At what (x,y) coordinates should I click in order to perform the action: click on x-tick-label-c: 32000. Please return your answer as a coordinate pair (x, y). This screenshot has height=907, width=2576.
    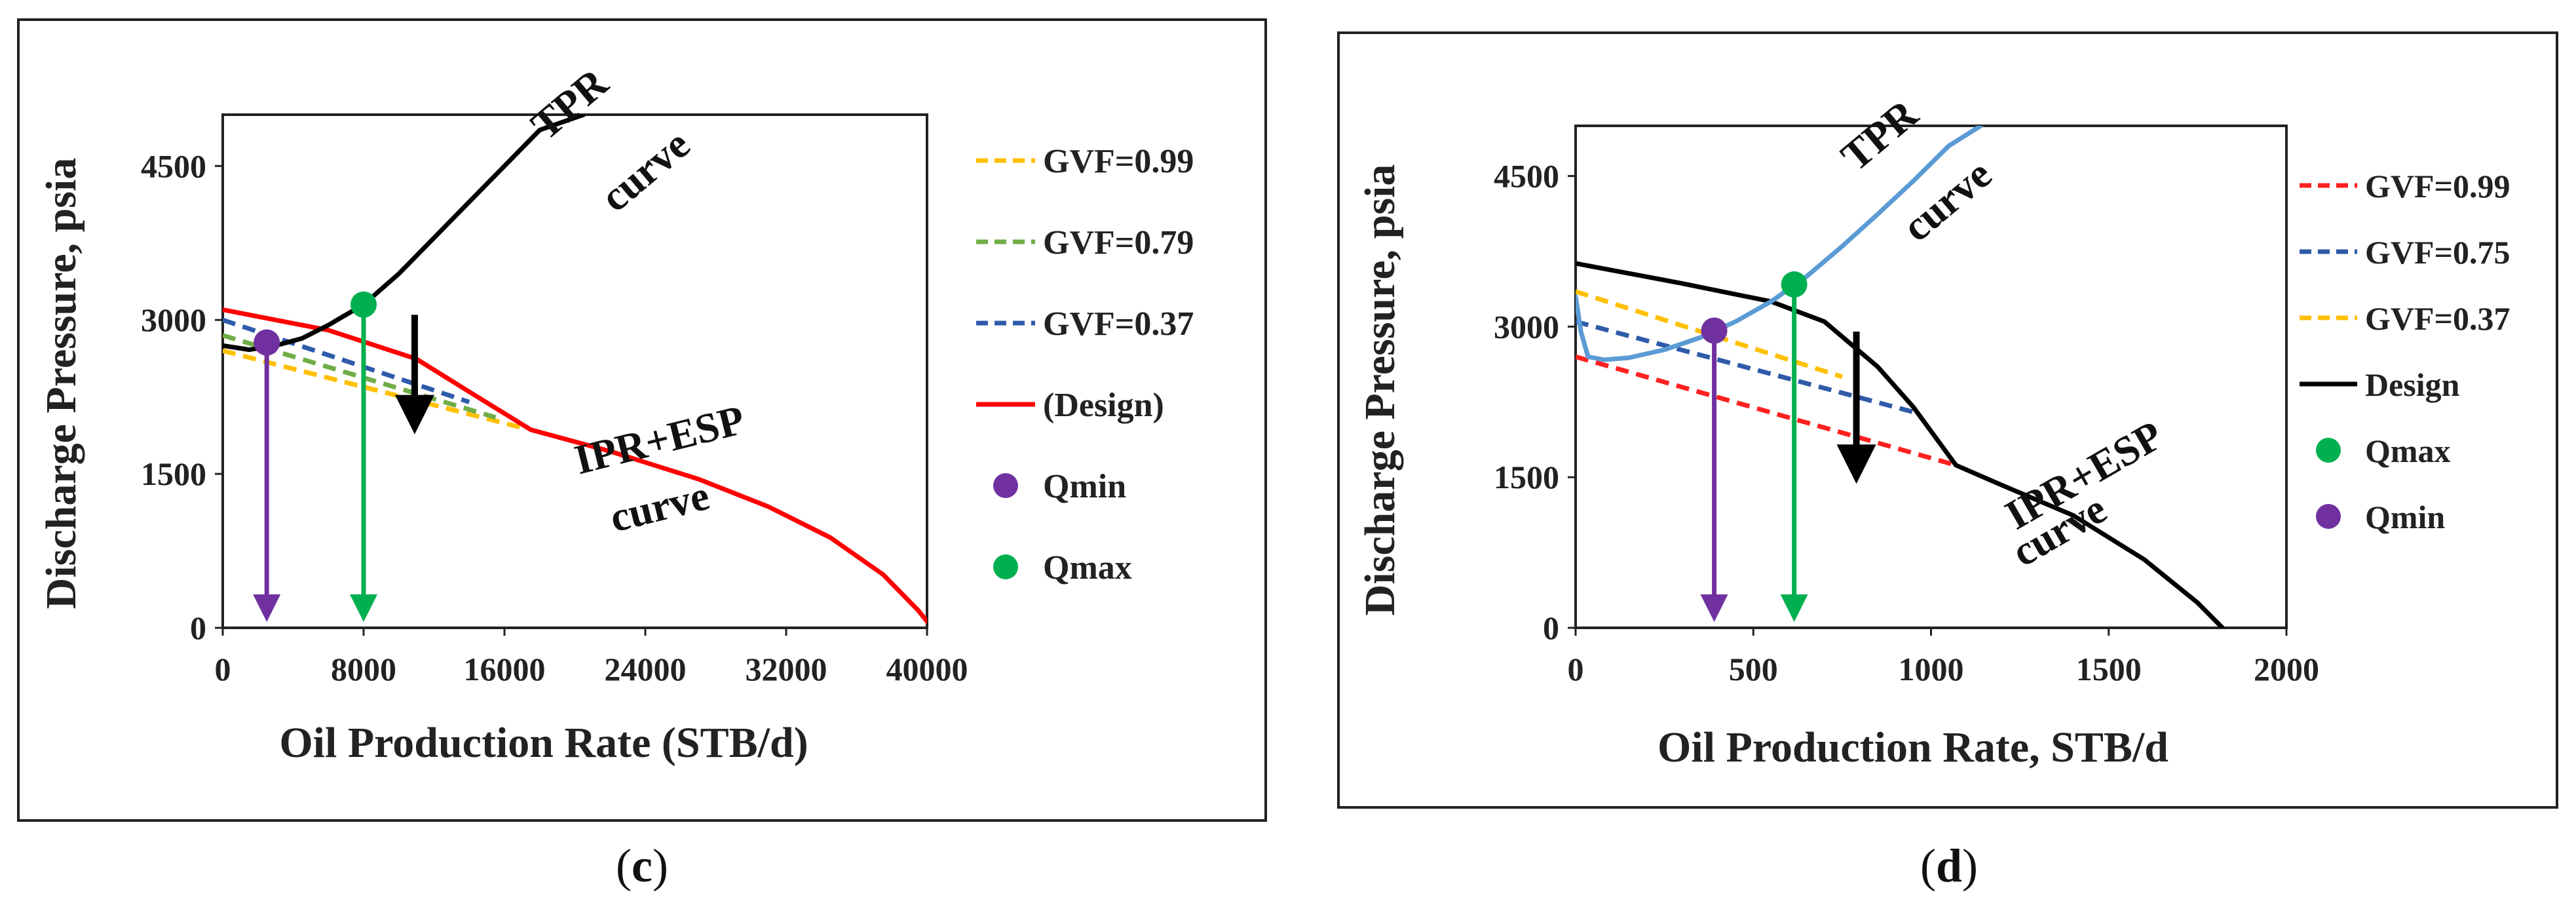
    Looking at the image, I should click on (786, 669).